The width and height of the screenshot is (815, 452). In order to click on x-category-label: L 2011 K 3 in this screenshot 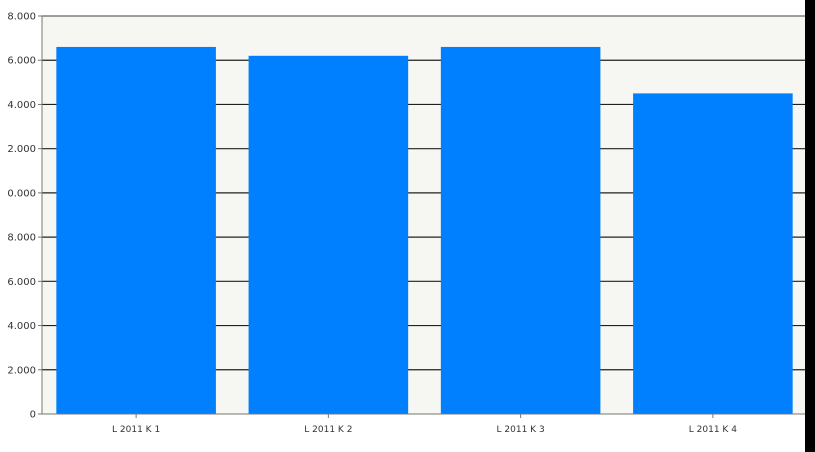, I will do `click(521, 430)`.